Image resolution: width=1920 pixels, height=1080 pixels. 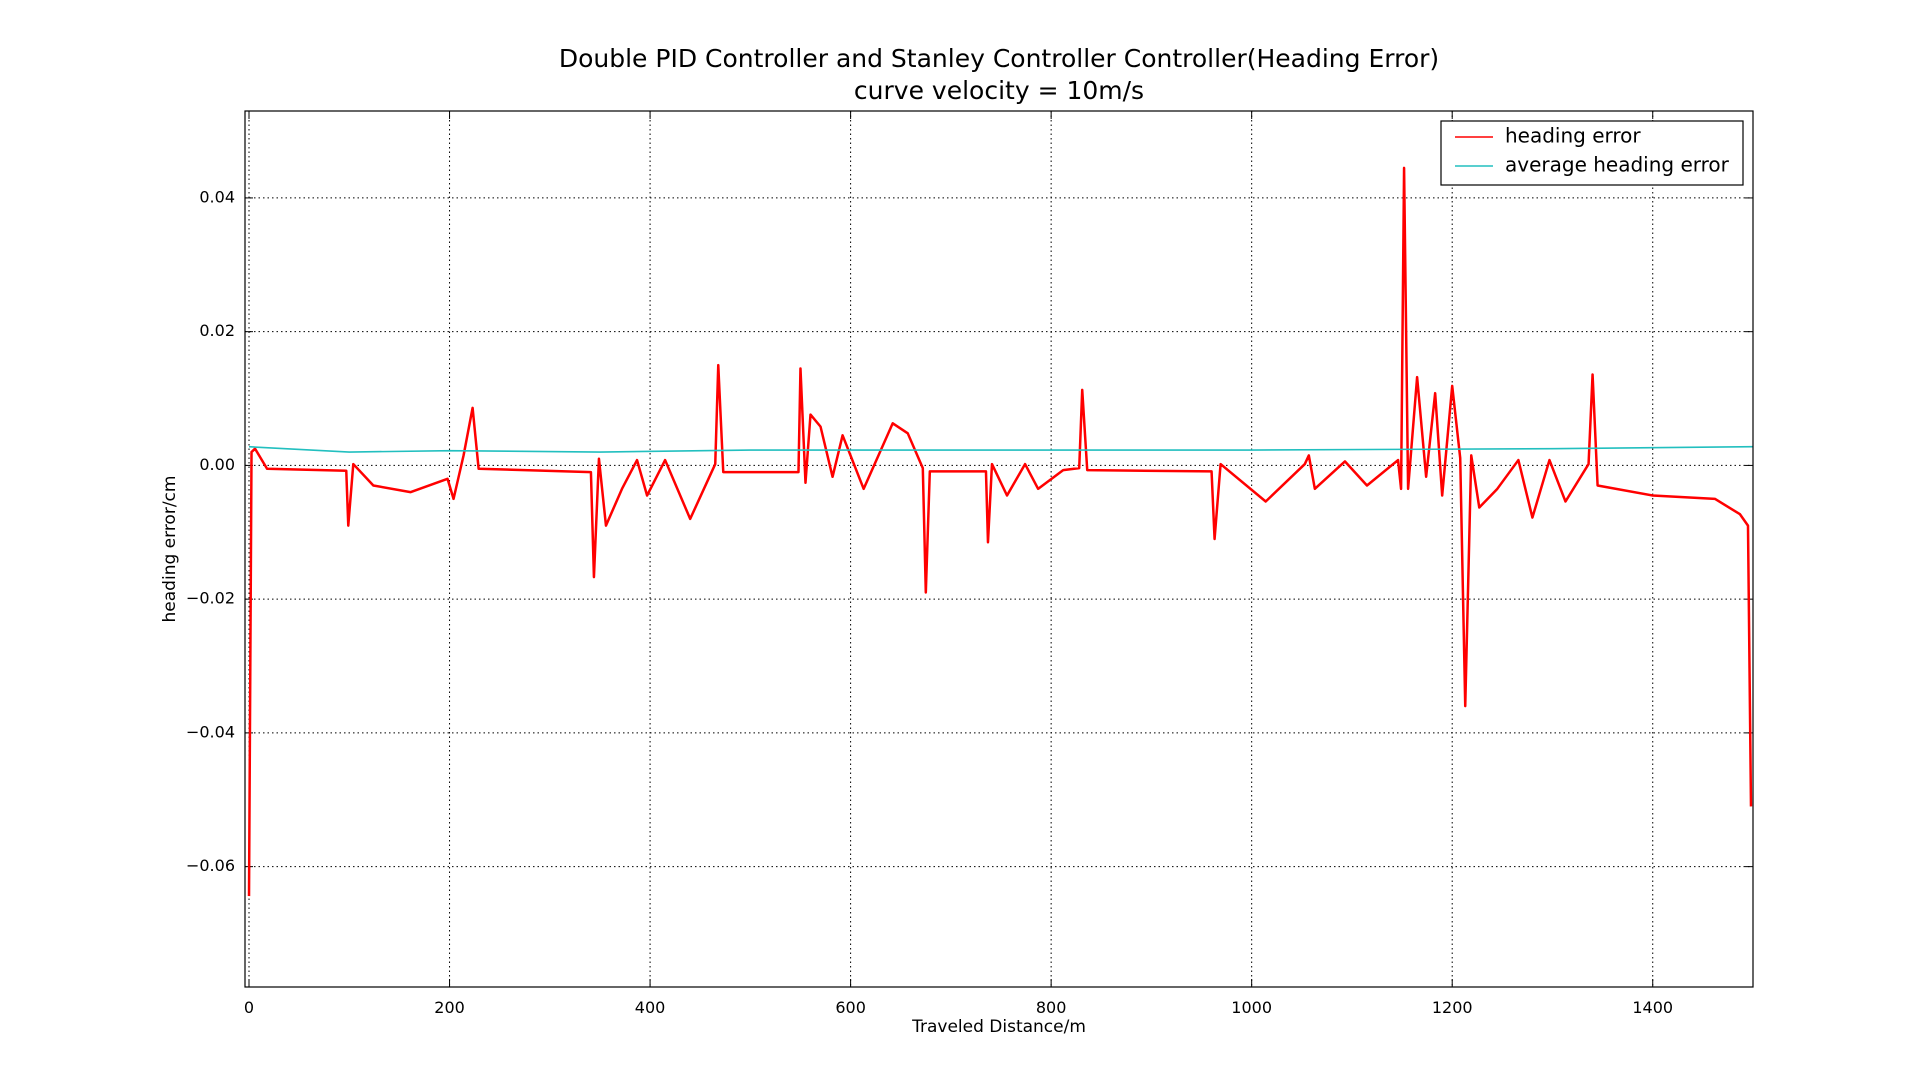 I want to click on x-tick-label: 800, so click(x=1051, y=1007).